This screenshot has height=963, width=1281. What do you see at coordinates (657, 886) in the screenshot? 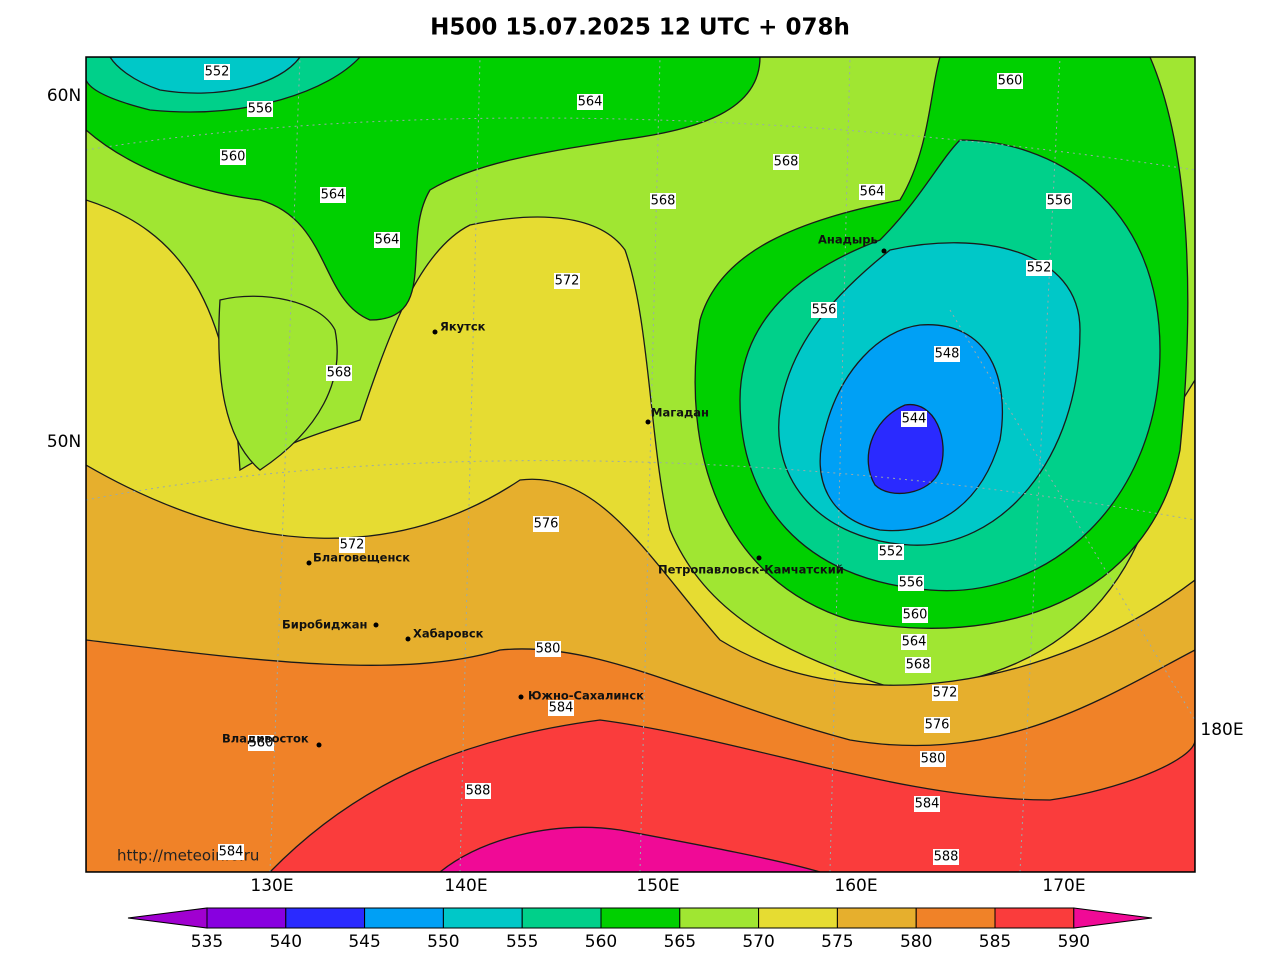
I see `lon-label: 150E` at bounding box center [657, 886].